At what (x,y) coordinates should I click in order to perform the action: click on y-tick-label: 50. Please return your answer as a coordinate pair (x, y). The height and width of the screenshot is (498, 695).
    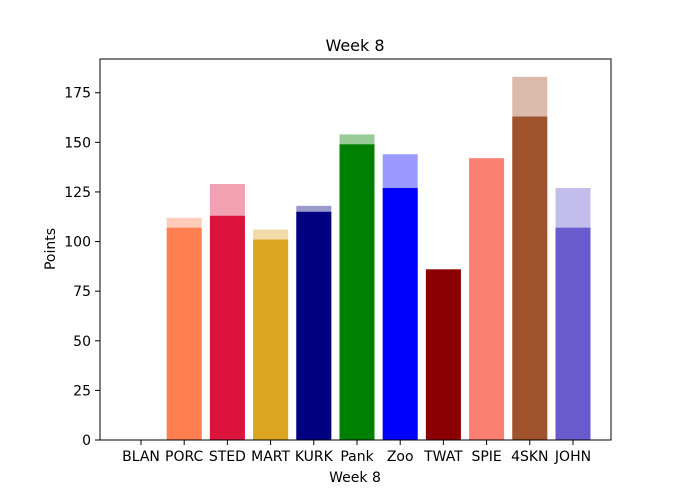
    Looking at the image, I should click on (82, 342).